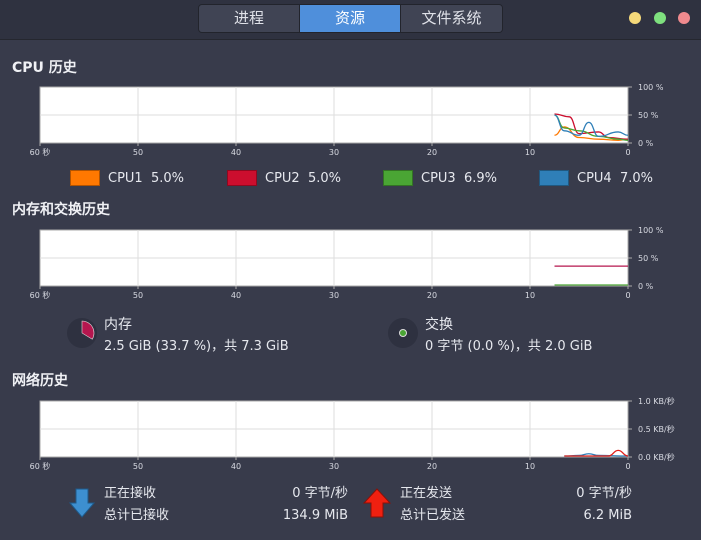 Image resolution: width=701 pixels, height=540 pixels. I want to click on swap-indicator, so click(403, 333).